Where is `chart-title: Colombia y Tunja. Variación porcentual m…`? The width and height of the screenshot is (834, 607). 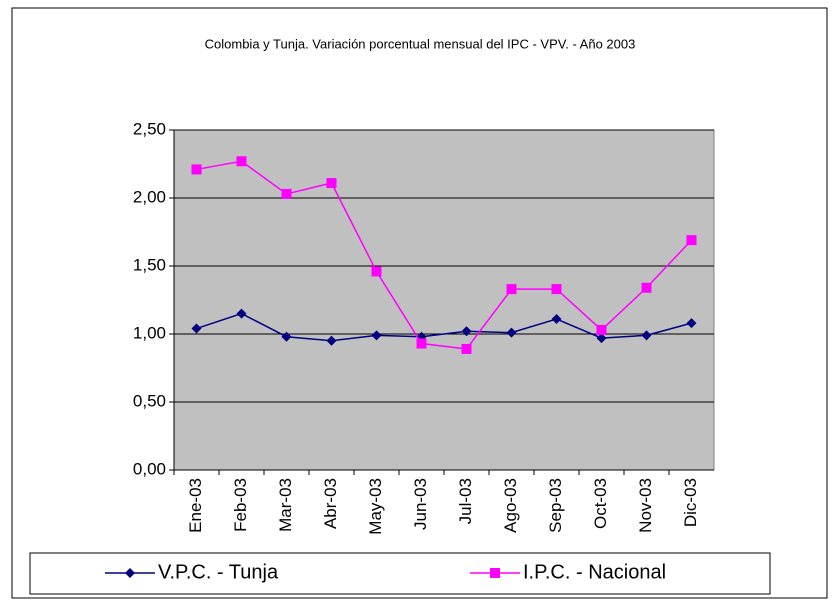 chart-title: Colombia y Tunja. Variación porcentual m… is located at coordinates (420, 43).